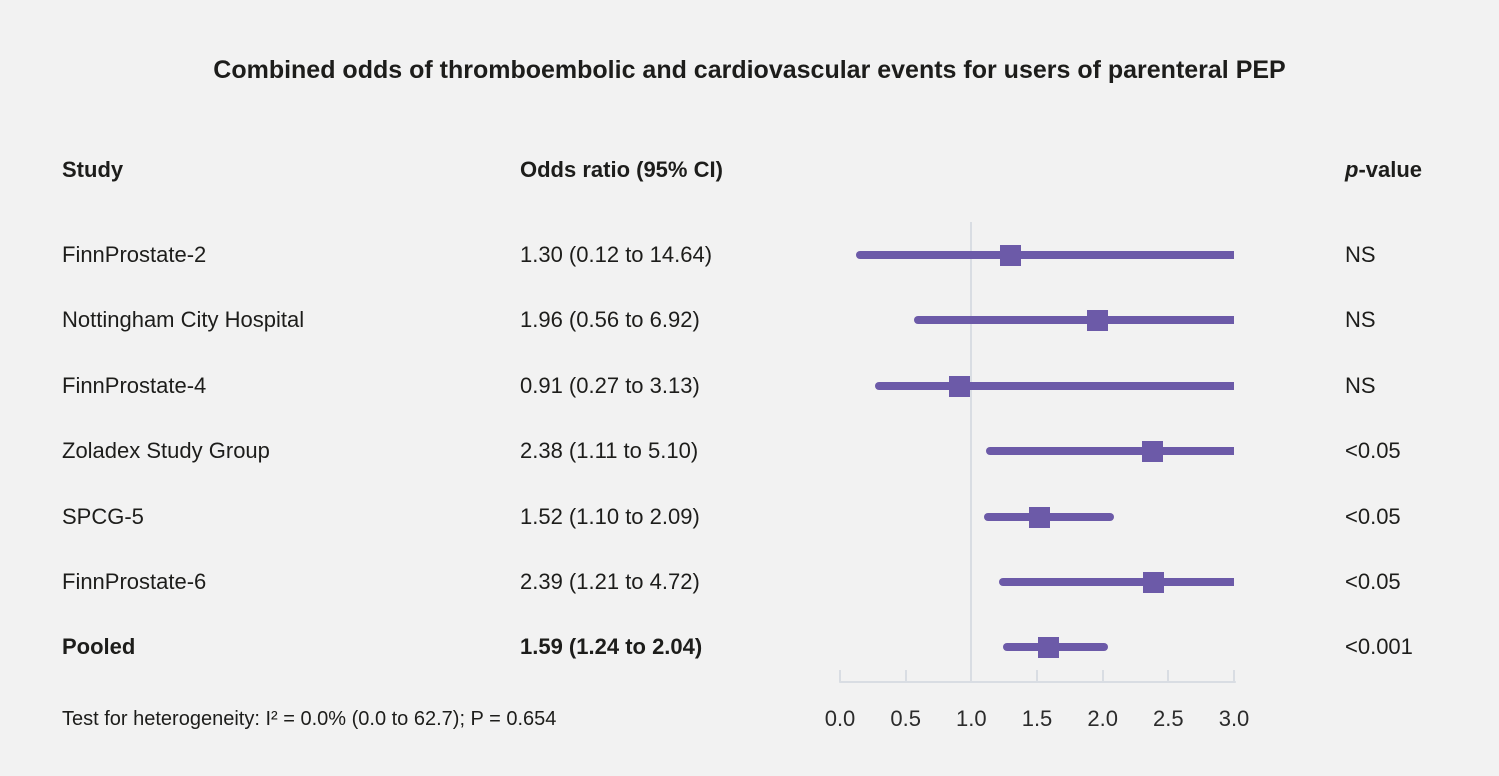  Describe the element at coordinates (103, 516) in the screenshot. I see `study-label: SPCG-5` at that location.